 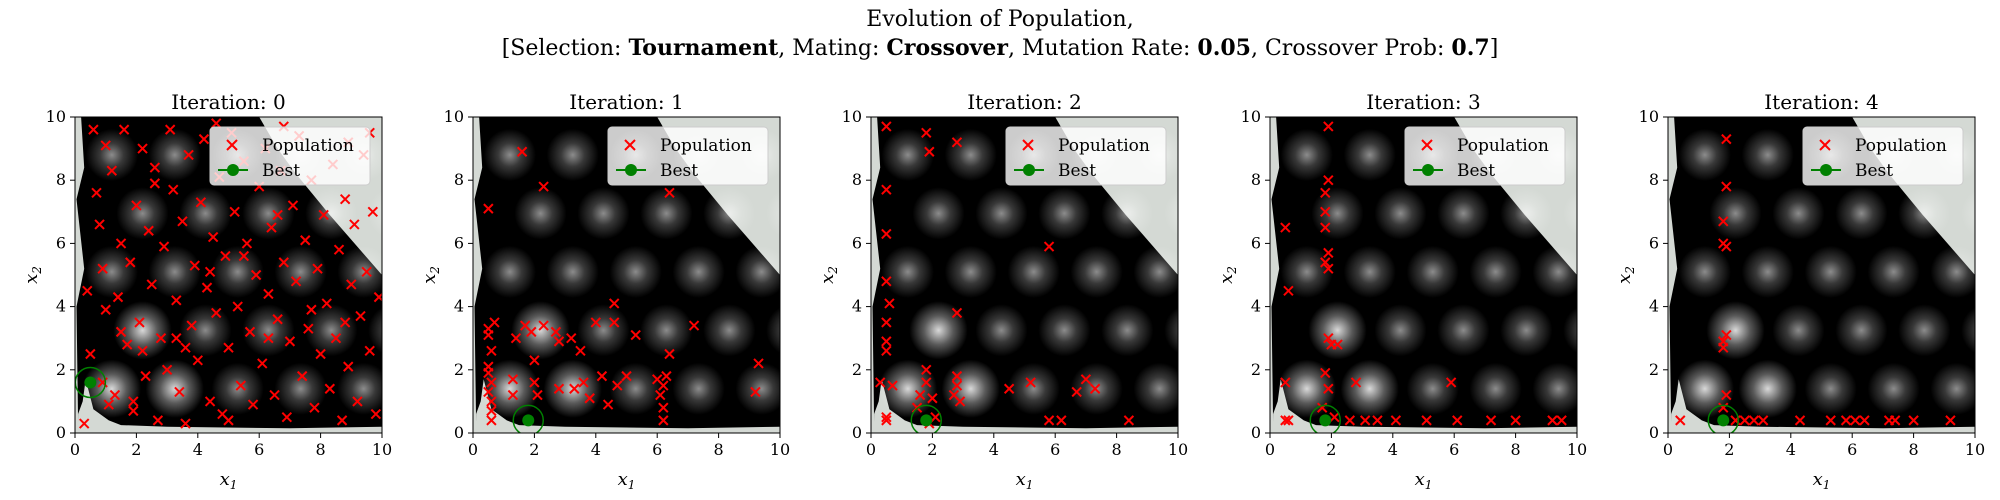 I want to click on y-tick-label: 10, so click(x=1649, y=116).